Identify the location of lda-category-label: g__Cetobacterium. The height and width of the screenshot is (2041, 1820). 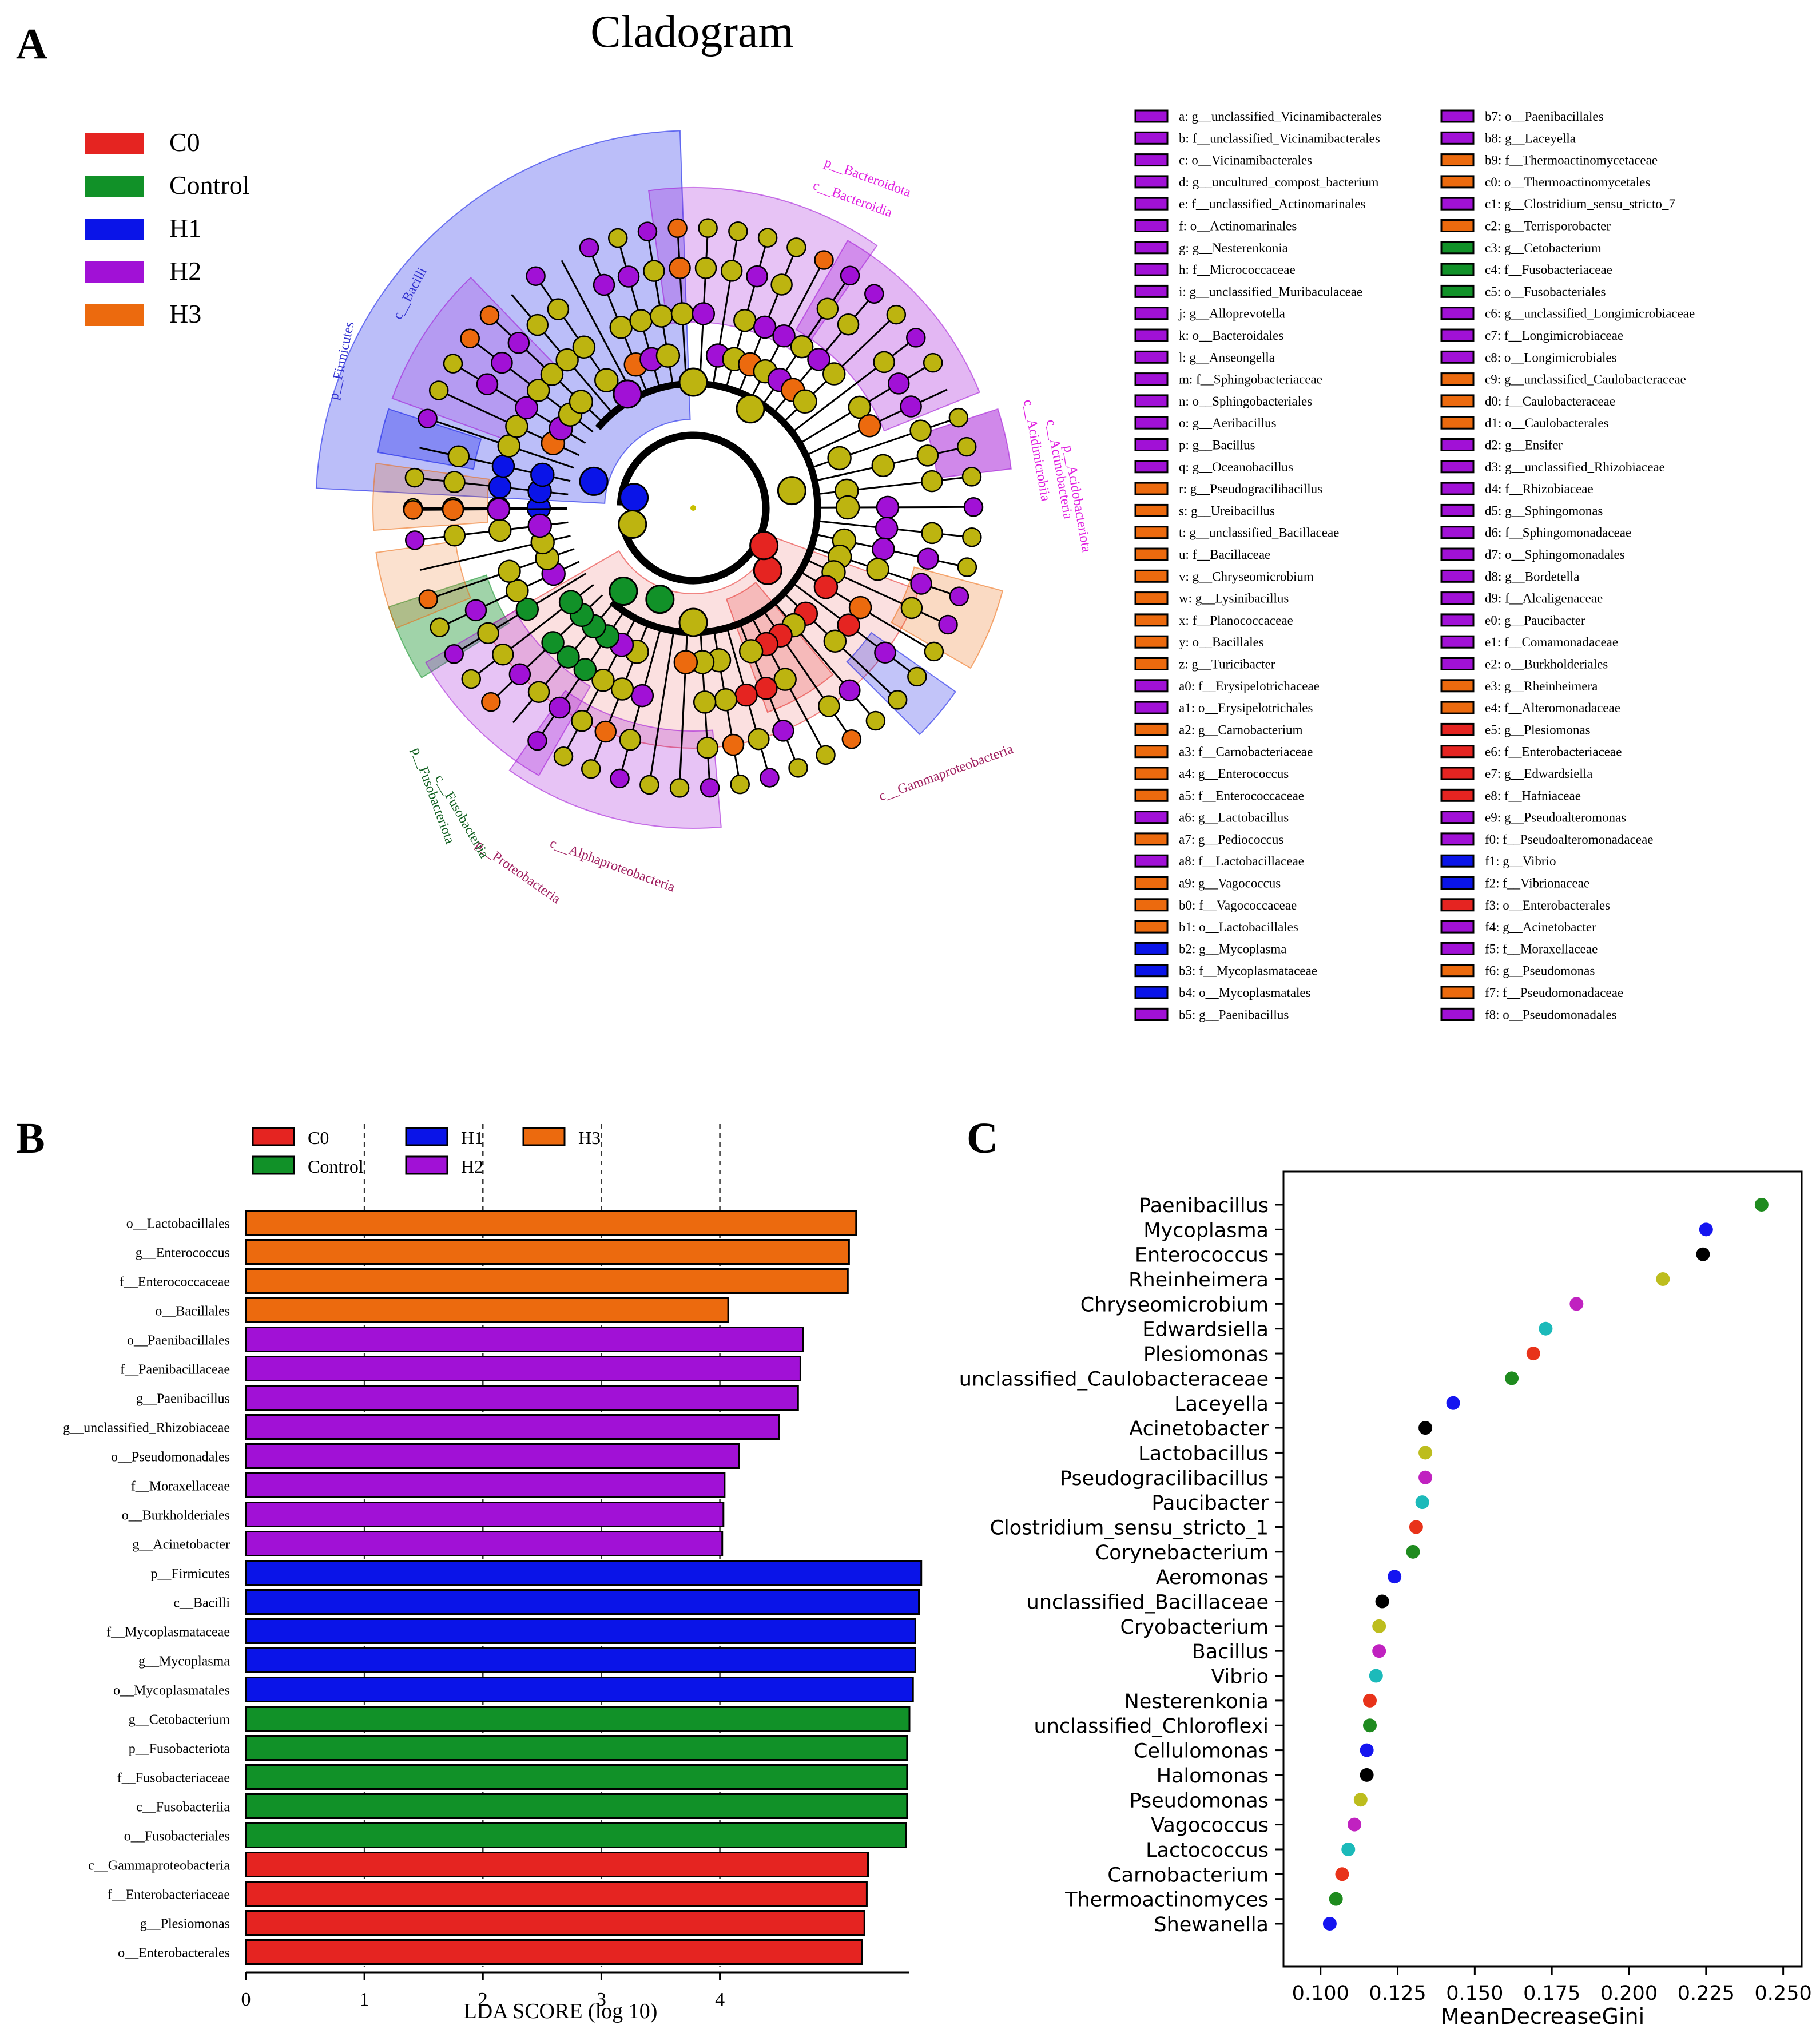
(180, 1721).